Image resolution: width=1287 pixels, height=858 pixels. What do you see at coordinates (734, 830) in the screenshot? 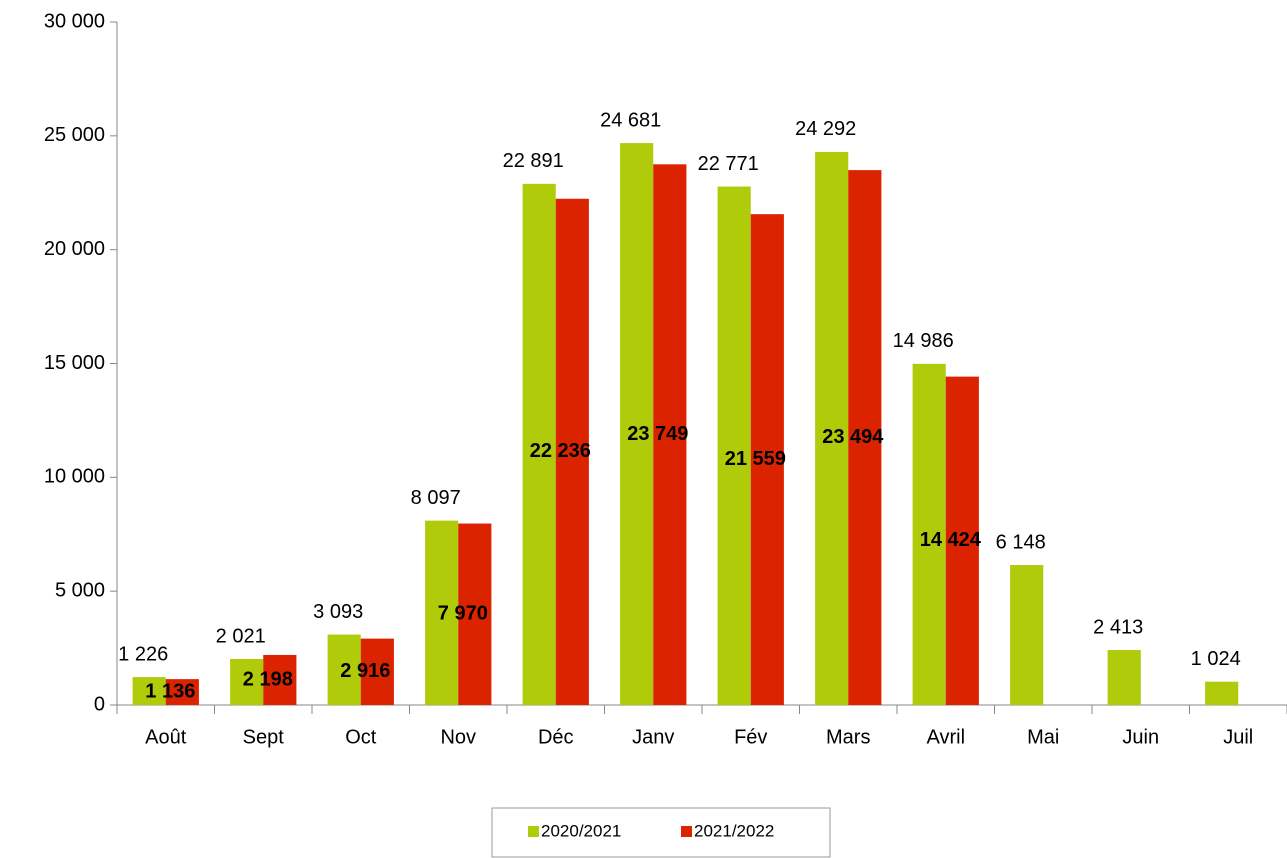
I see `legend-label: 2021/2022` at bounding box center [734, 830].